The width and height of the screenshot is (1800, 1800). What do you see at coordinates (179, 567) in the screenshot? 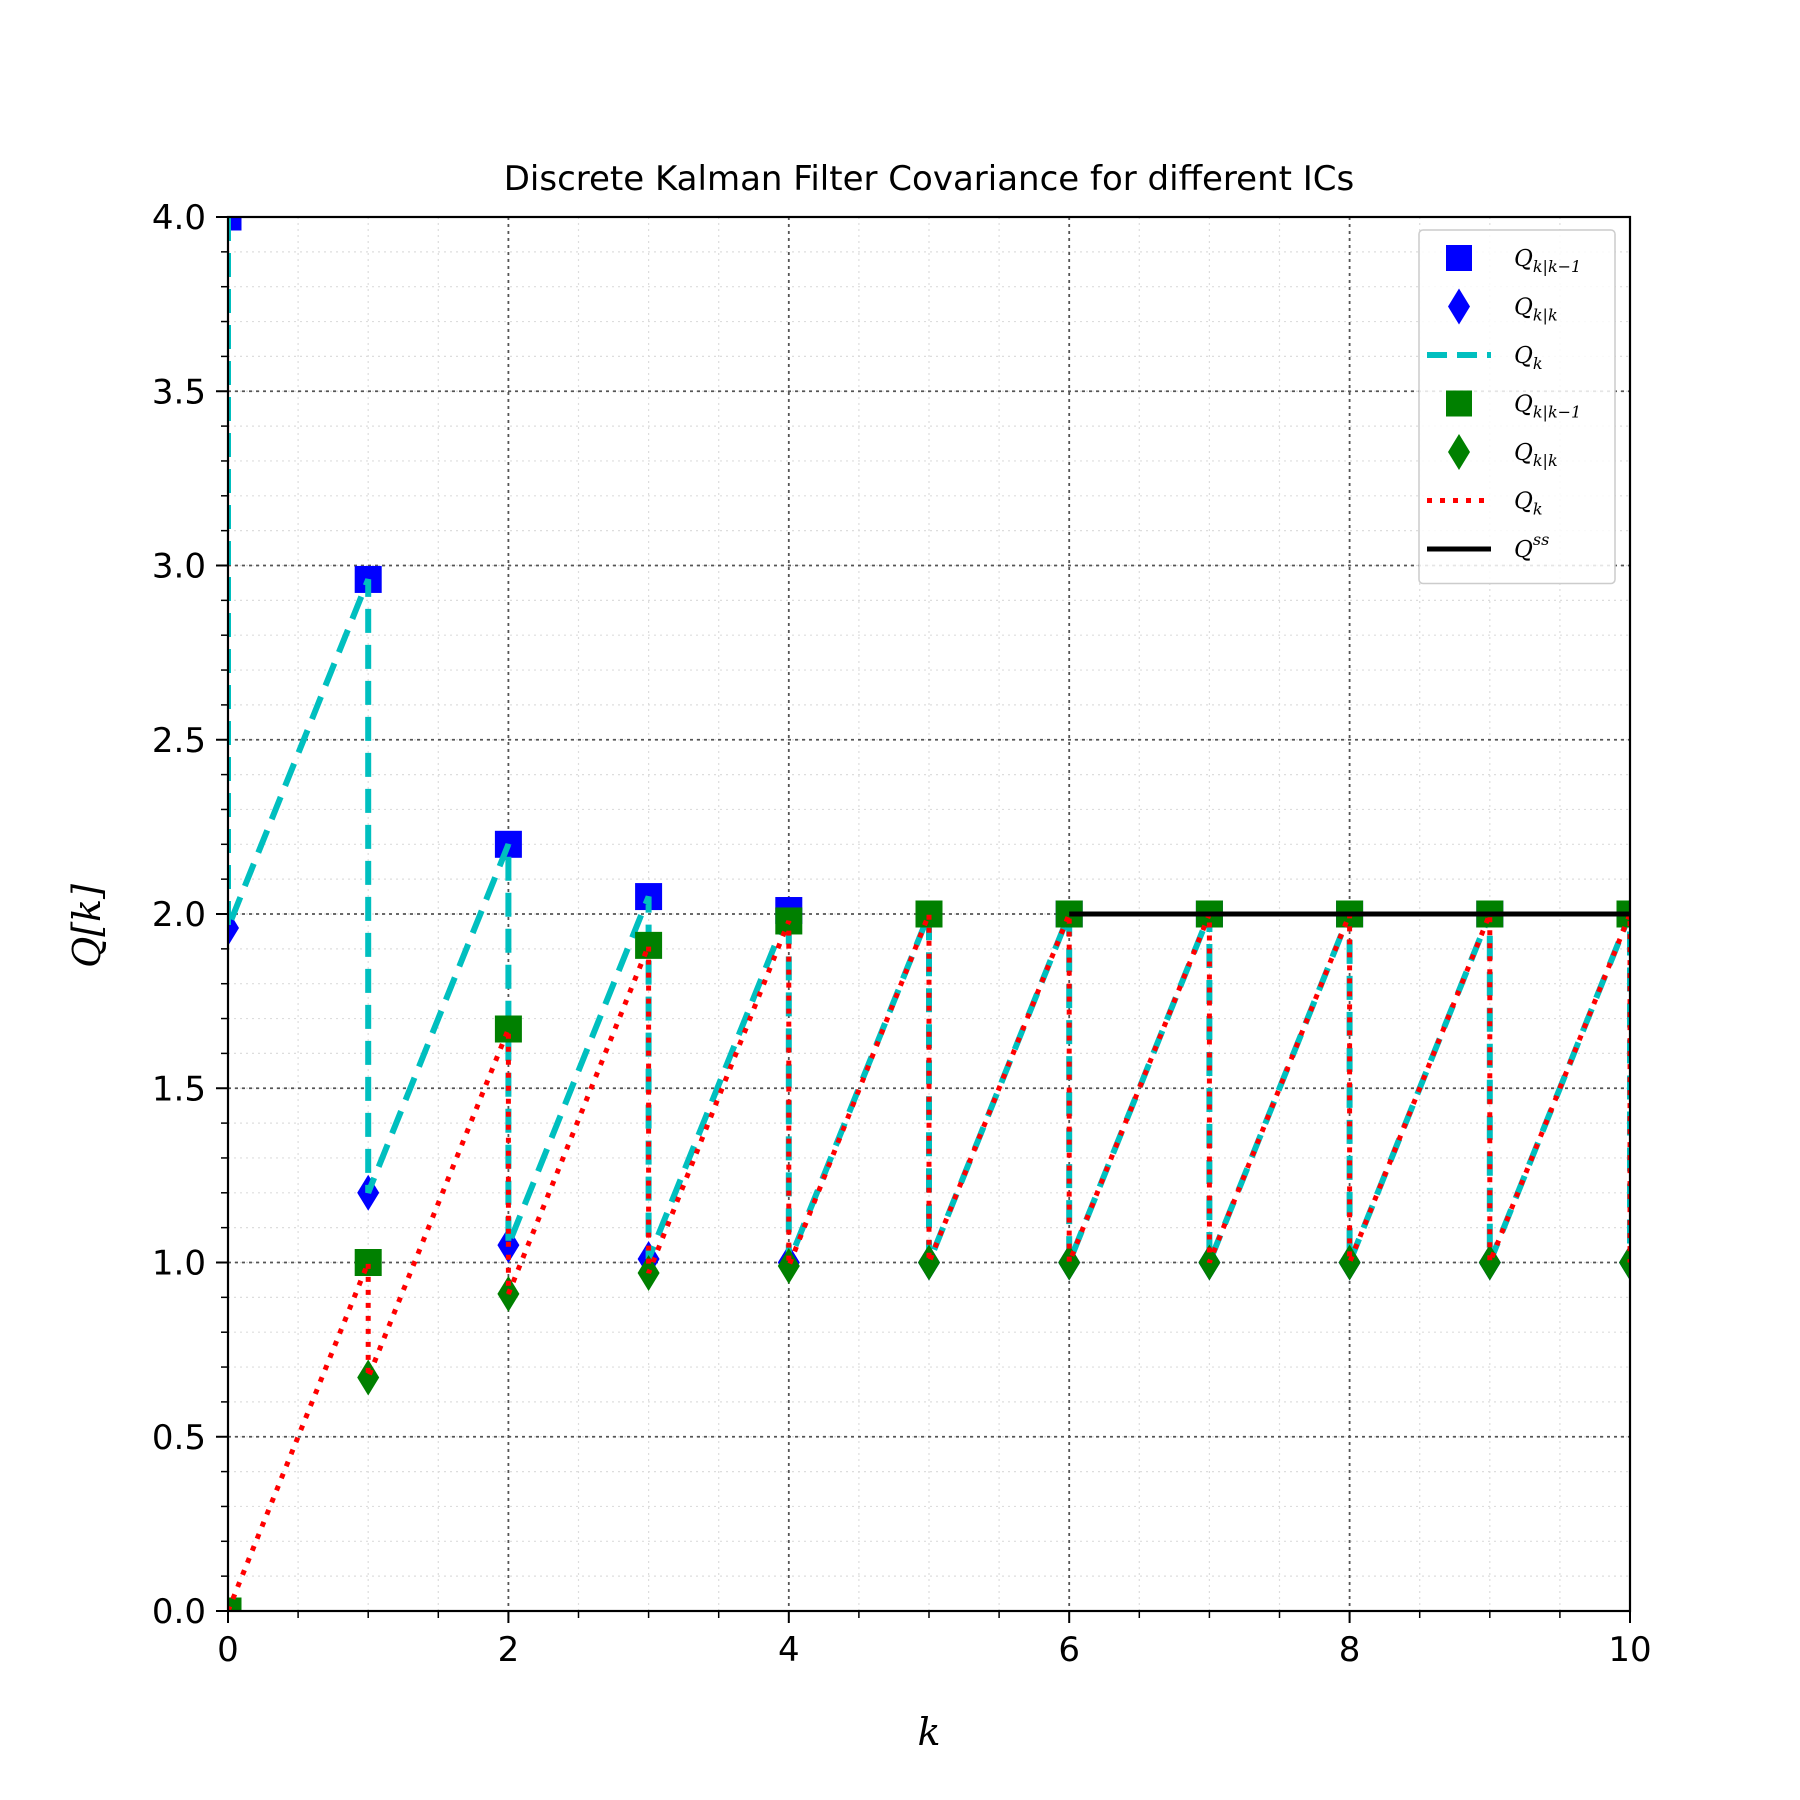
I see `y-tick-label: 3.0` at bounding box center [179, 567].